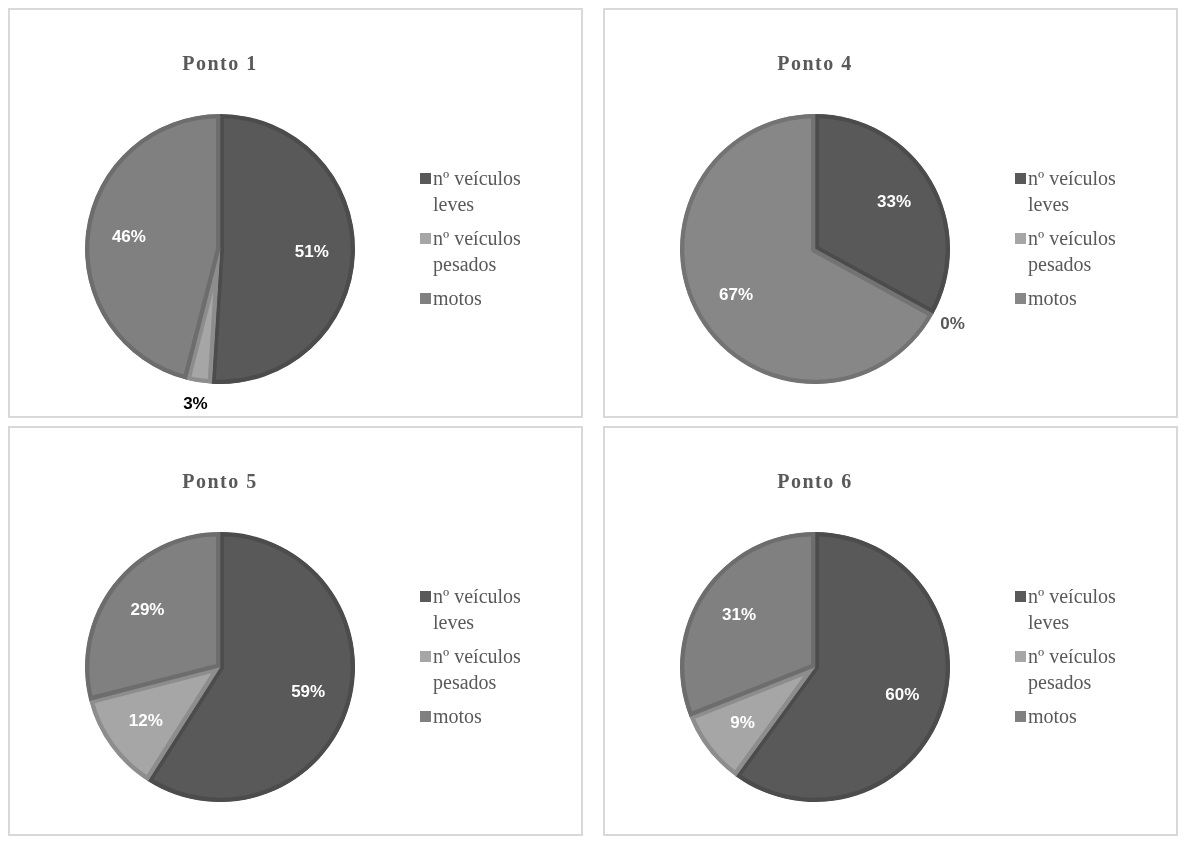  Describe the element at coordinates (311, 251) in the screenshot. I see `data-label: 51%` at that location.